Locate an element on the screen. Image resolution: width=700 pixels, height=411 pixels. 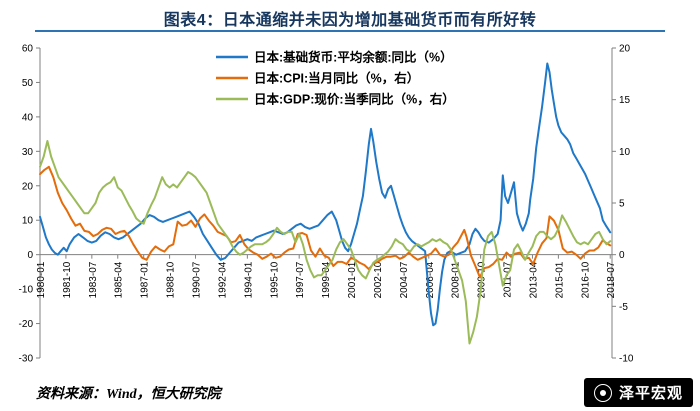
x-tick-label: 1983-07 is located at coordinates (93, 279).